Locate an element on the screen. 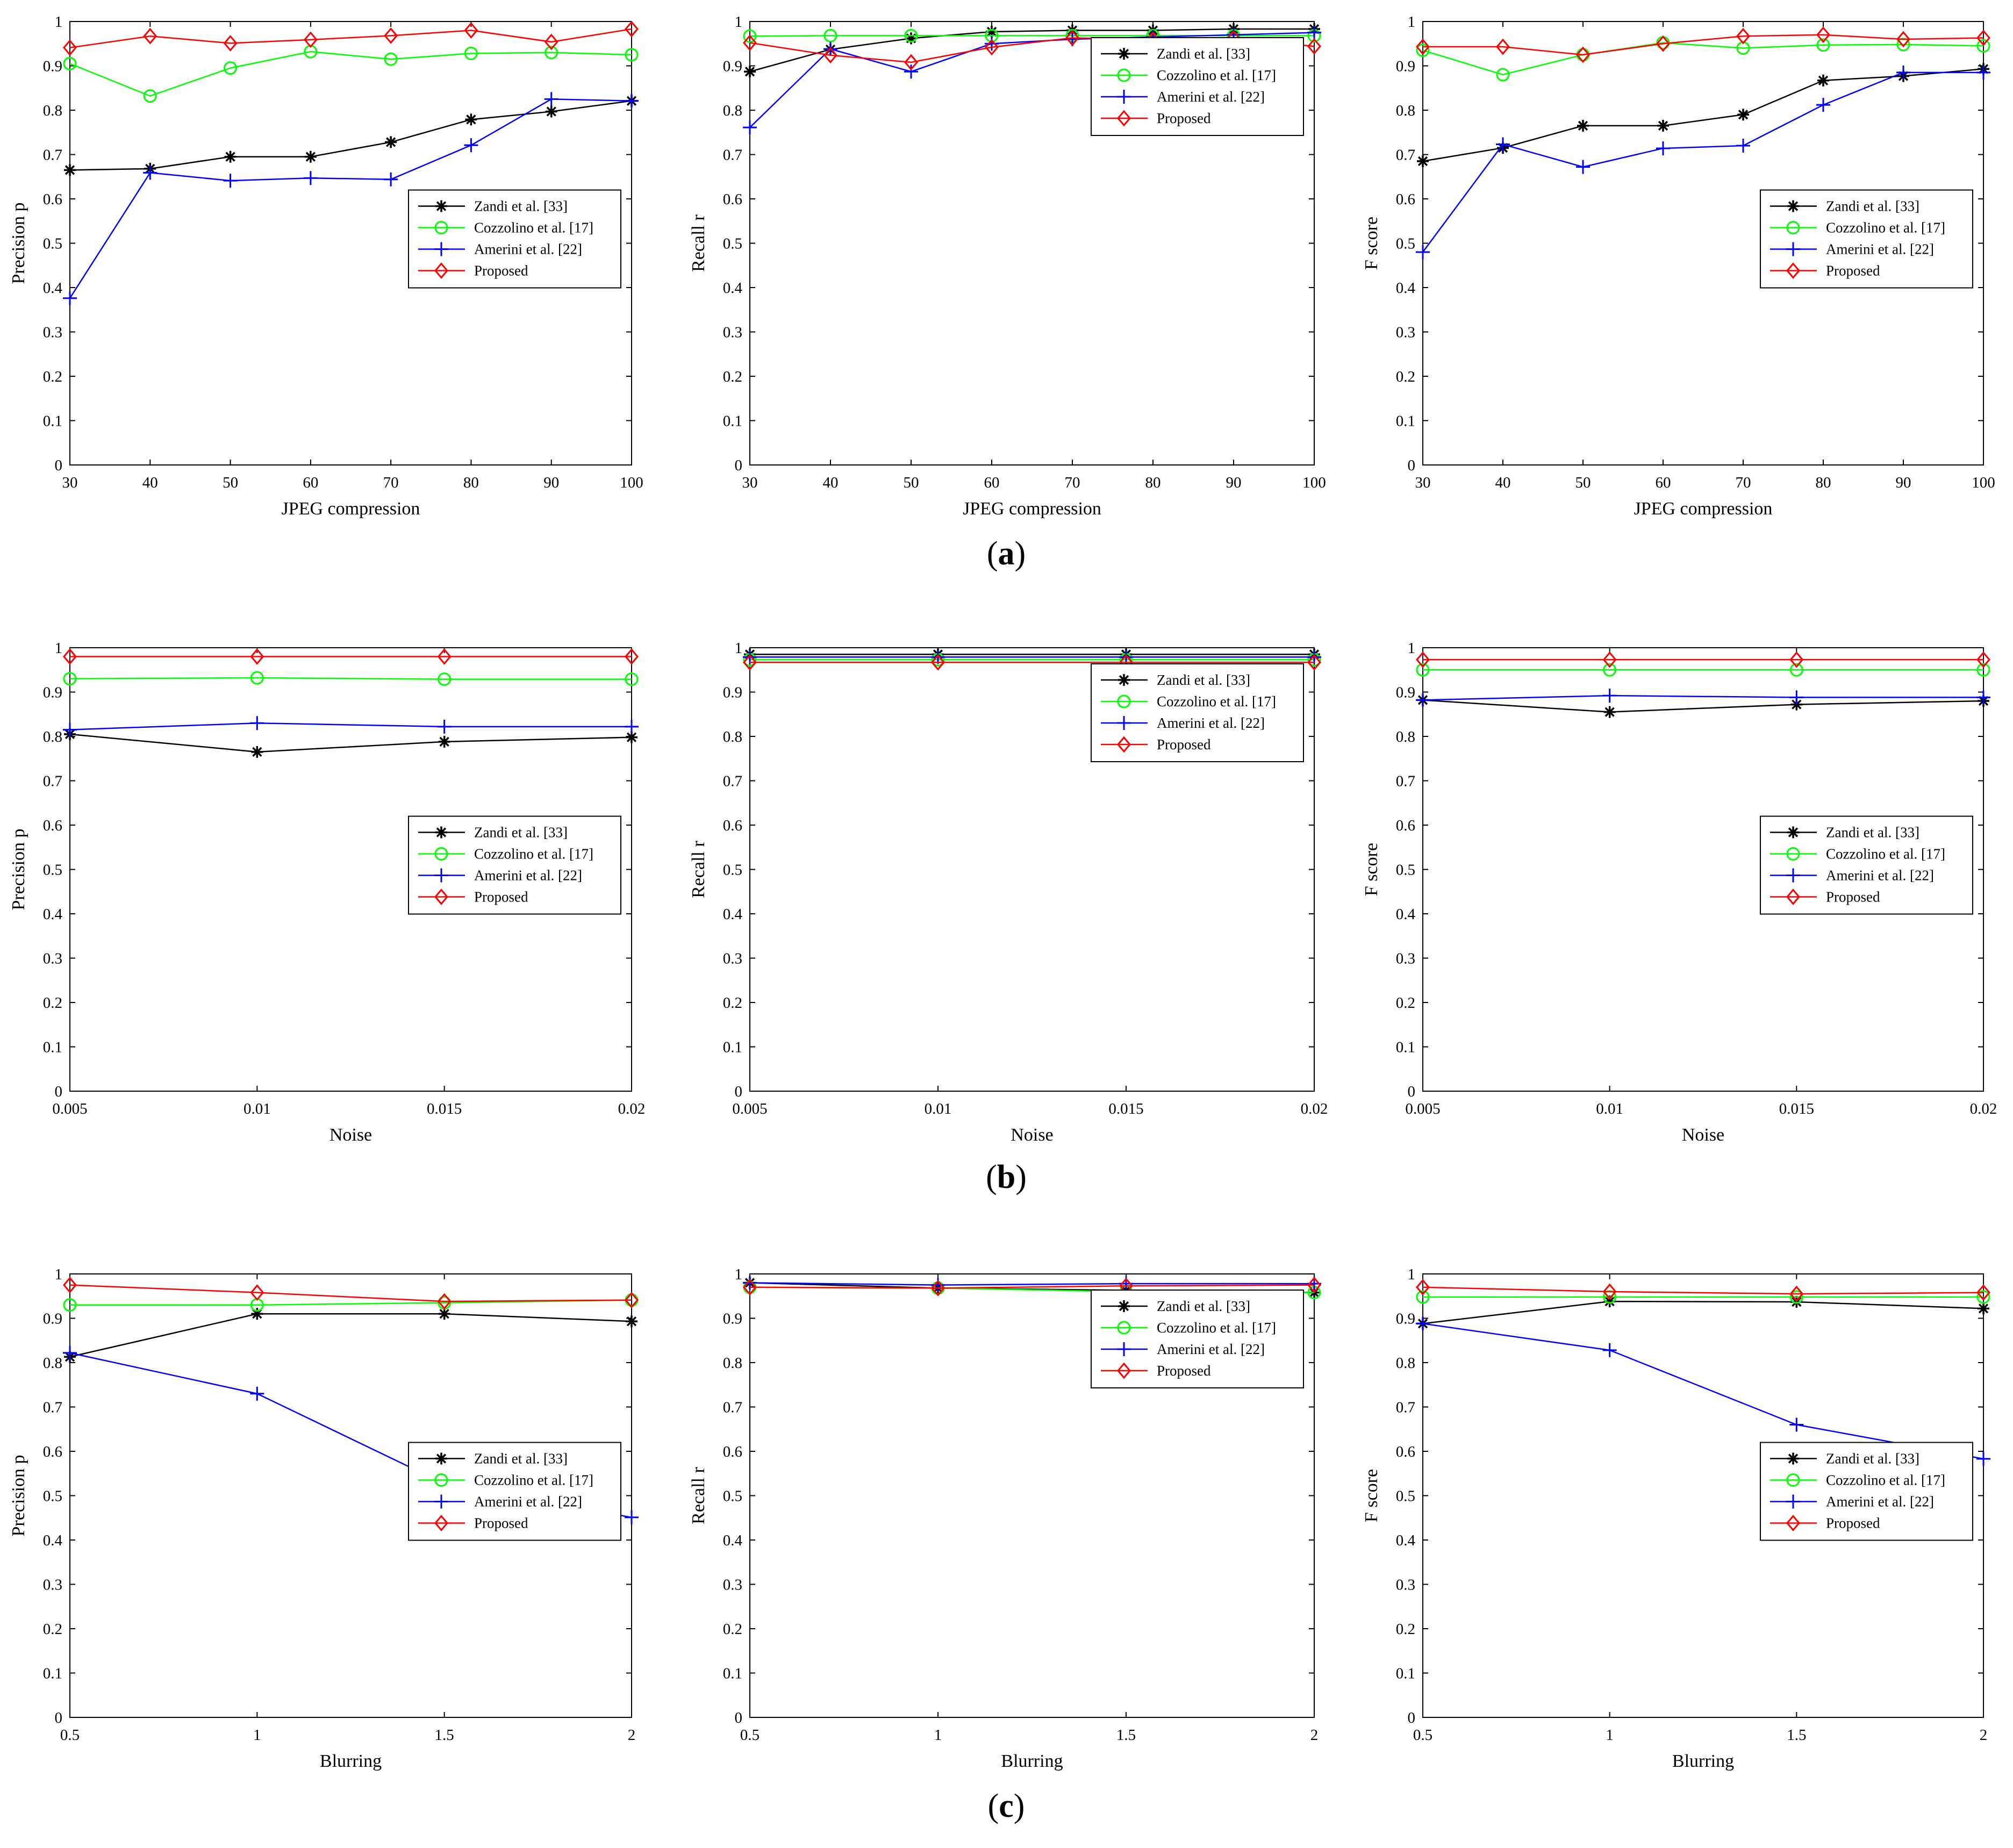 Image resolution: width=2013 pixels, height=1848 pixels. legend-entry-cozzolino: Cozzolino et al. [17] is located at coordinates (1857, 854).